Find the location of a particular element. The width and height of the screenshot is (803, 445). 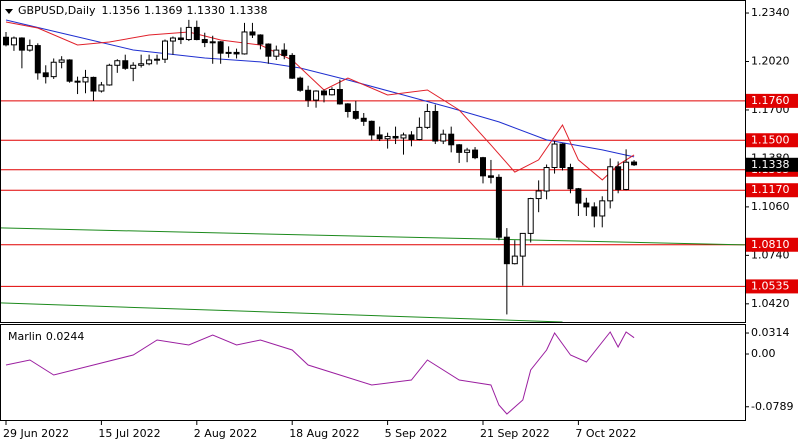

current-price-label: 1.1338 is located at coordinates (770, 164).